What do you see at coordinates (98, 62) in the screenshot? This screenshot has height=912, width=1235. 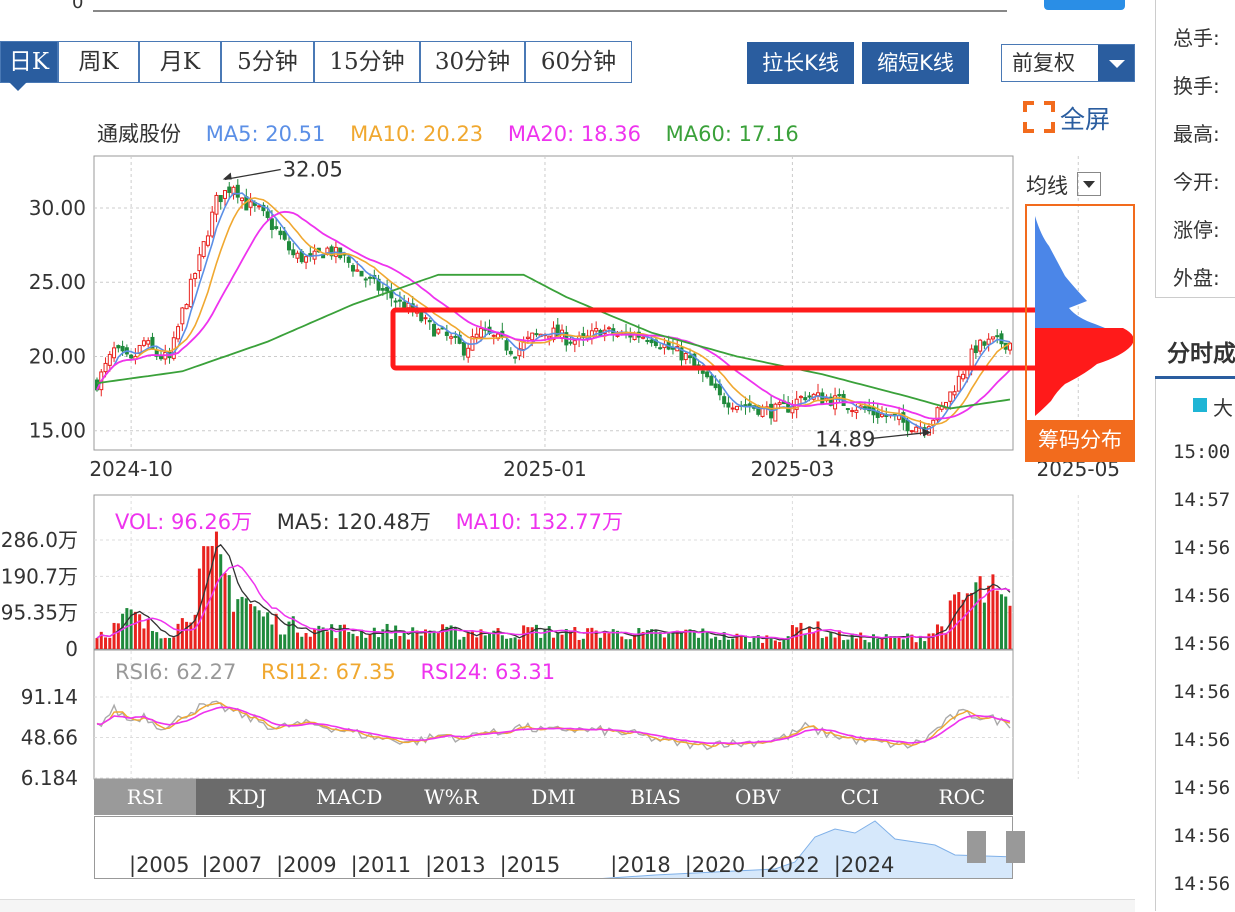 I see `tab-period-1: 周K` at bounding box center [98, 62].